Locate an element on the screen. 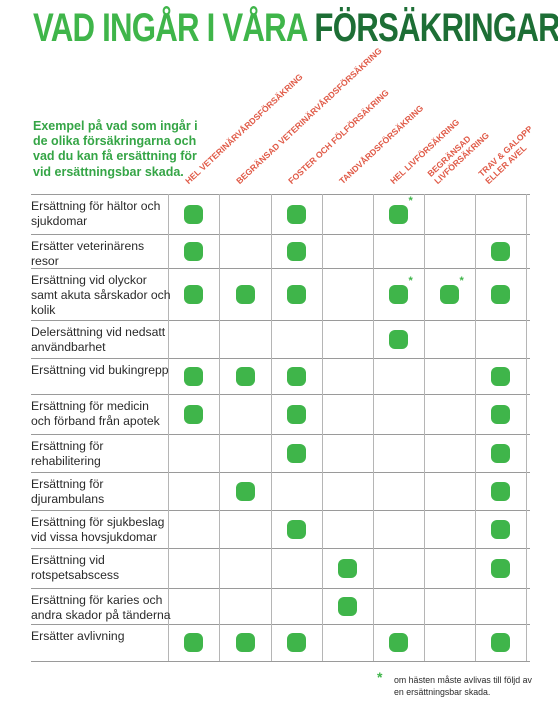  row-label: Ersätter veterinärens resor is located at coordinates (88, 253).